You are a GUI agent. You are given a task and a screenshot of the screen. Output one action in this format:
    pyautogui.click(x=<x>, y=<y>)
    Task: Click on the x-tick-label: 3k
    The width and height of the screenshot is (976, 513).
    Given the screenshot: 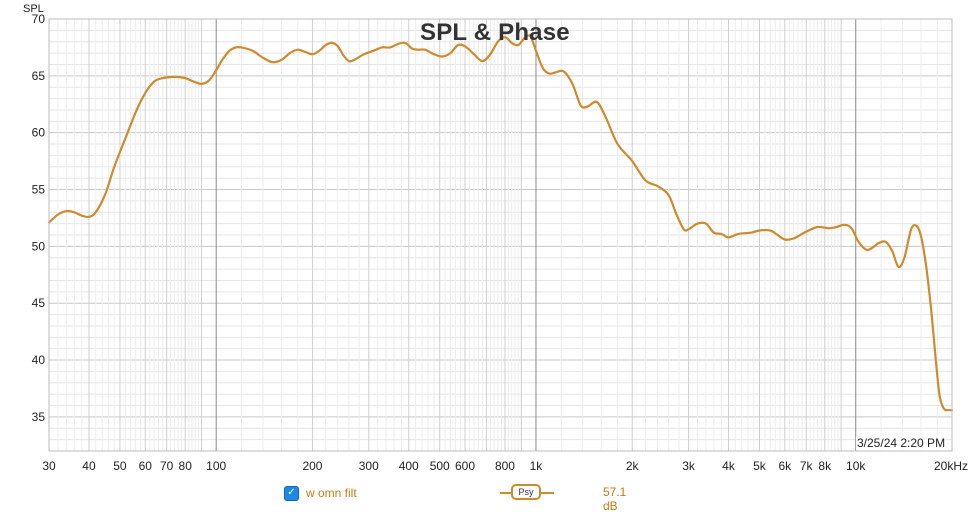 What is the action you would take?
    pyautogui.click(x=689, y=466)
    